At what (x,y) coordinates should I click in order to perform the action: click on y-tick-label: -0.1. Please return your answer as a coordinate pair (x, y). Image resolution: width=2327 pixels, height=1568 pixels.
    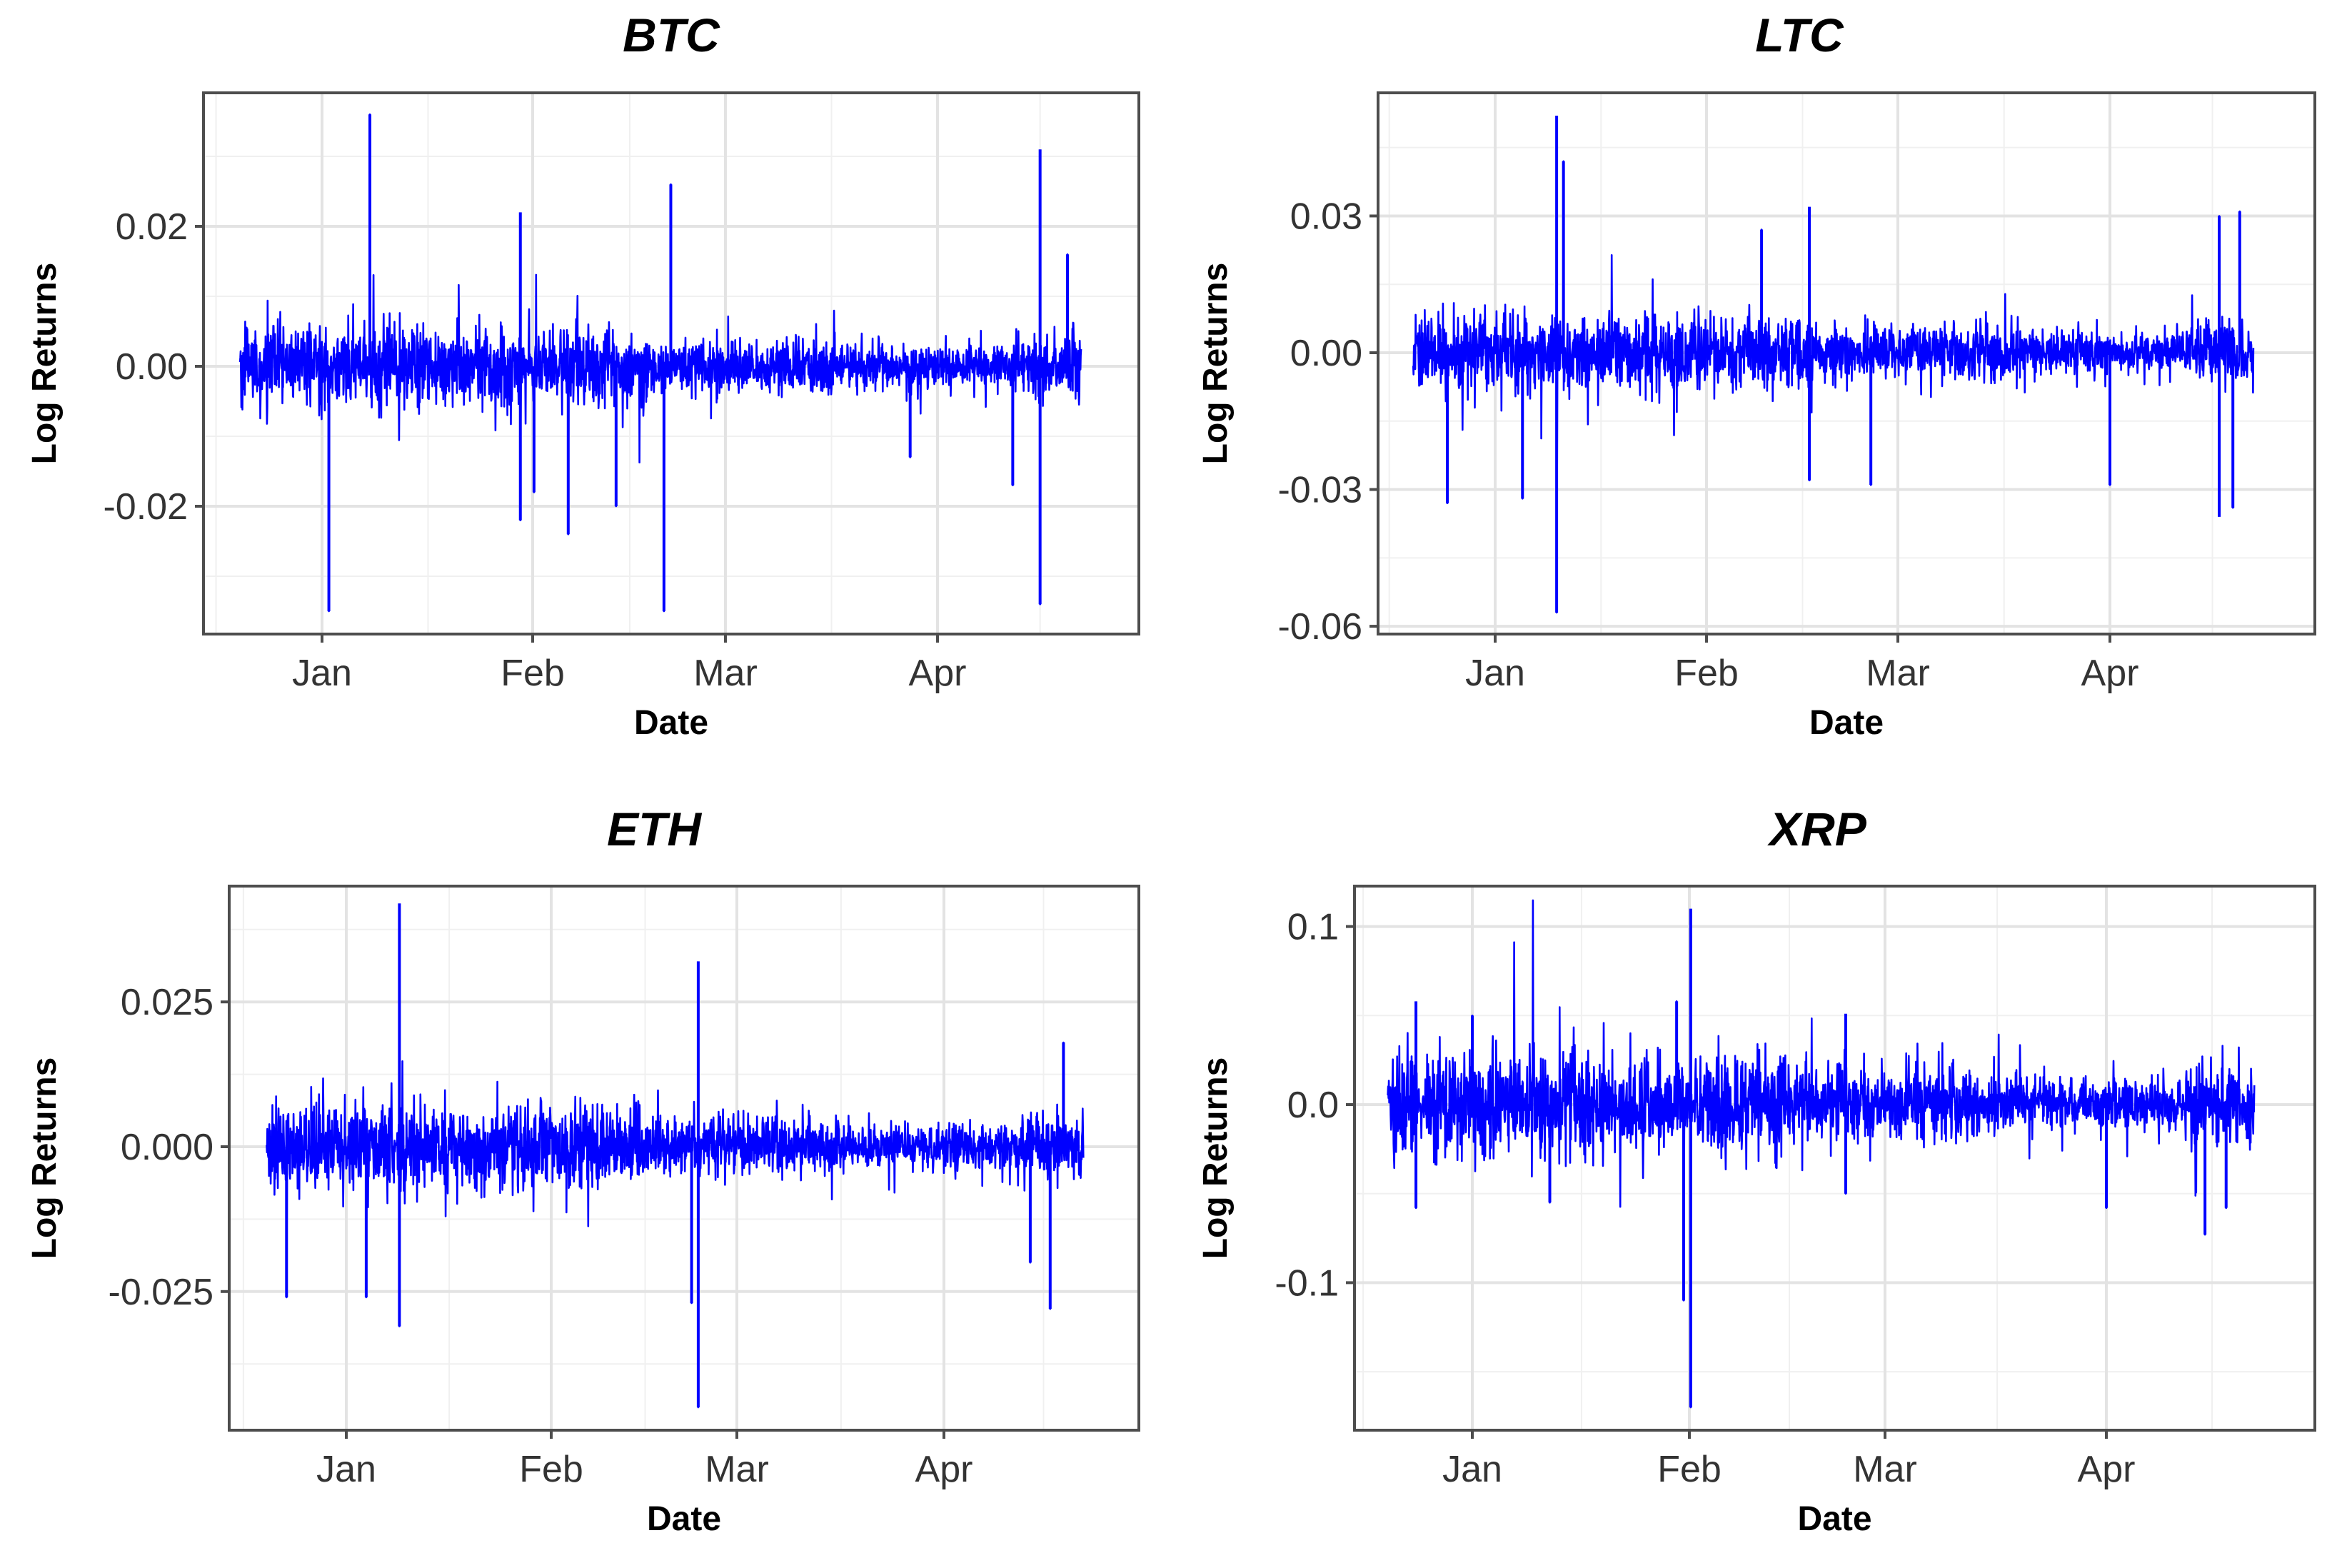
    Looking at the image, I should click on (1307, 1283).